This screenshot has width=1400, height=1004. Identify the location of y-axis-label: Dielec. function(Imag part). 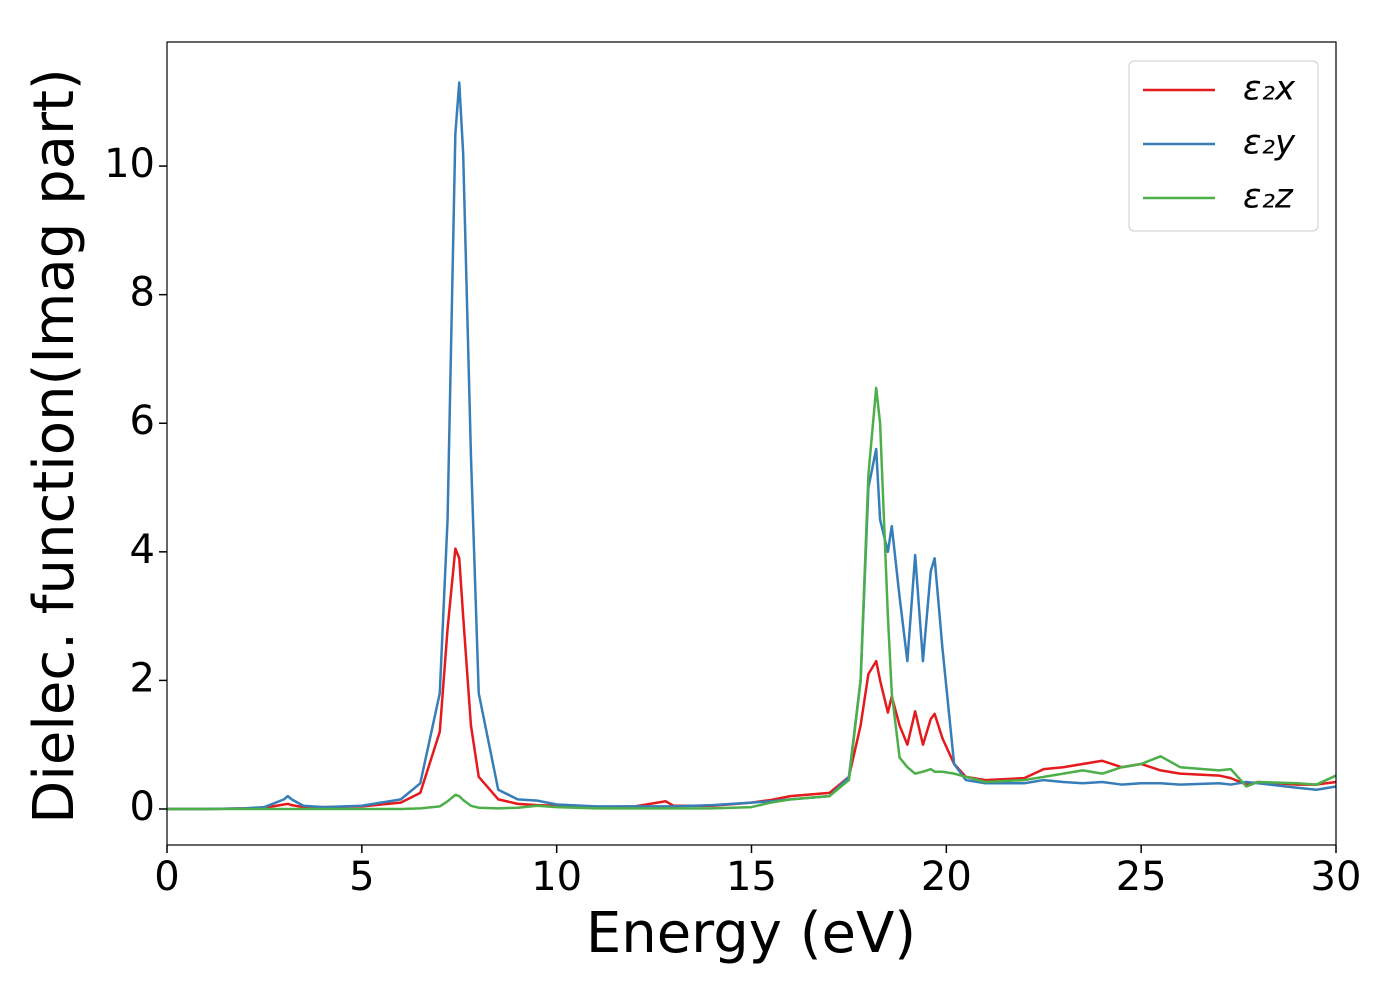
(54, 446).